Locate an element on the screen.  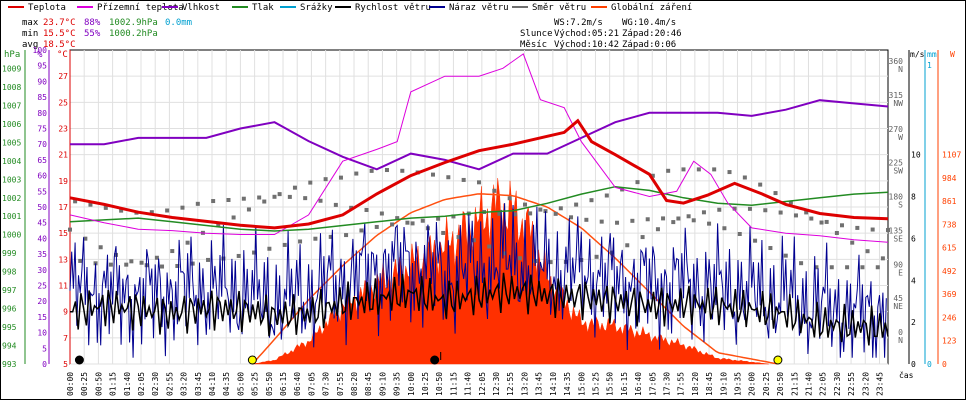
x-tick-label: 21:15 is located at coordinates (794, 384).